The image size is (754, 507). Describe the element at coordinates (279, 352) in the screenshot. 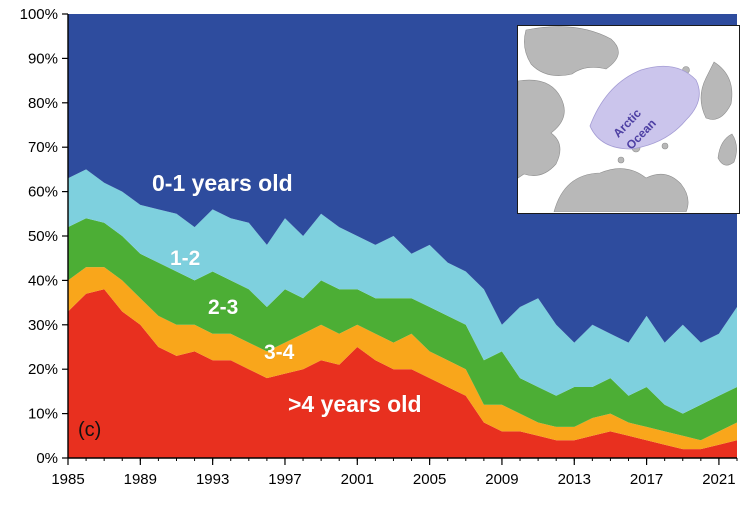

I see `label-band-3-4: 3-4` at that location.